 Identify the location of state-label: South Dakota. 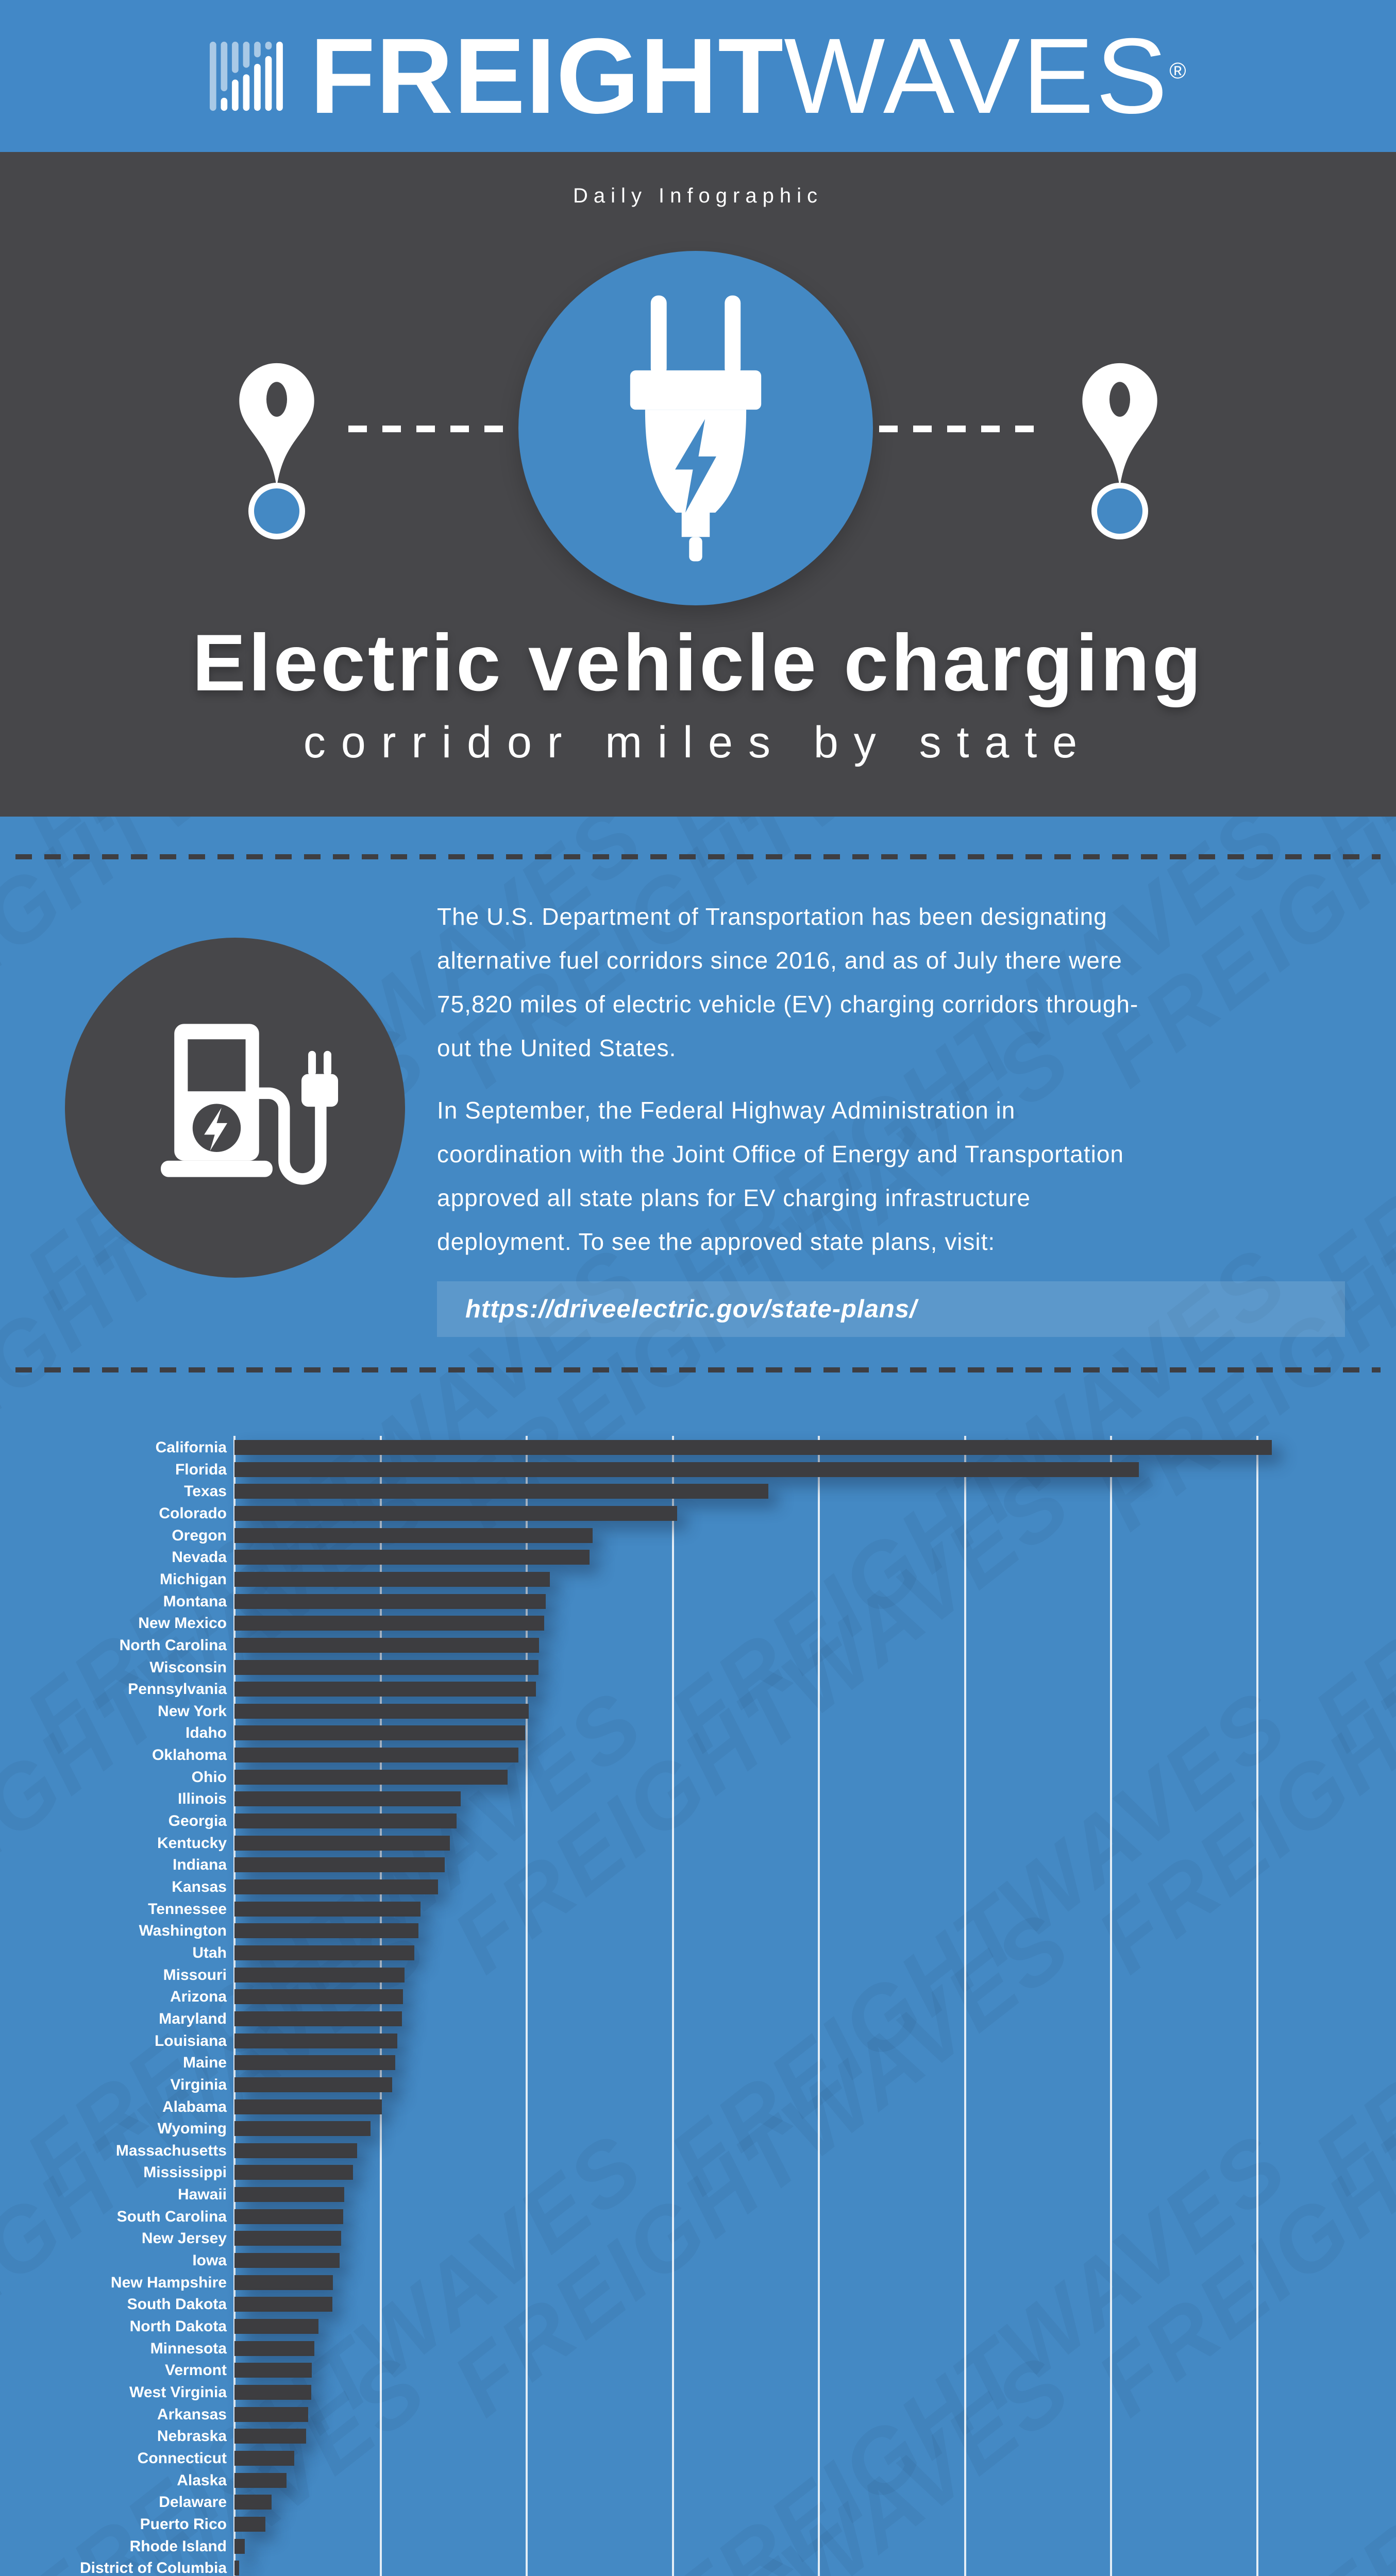
(177, 2304).